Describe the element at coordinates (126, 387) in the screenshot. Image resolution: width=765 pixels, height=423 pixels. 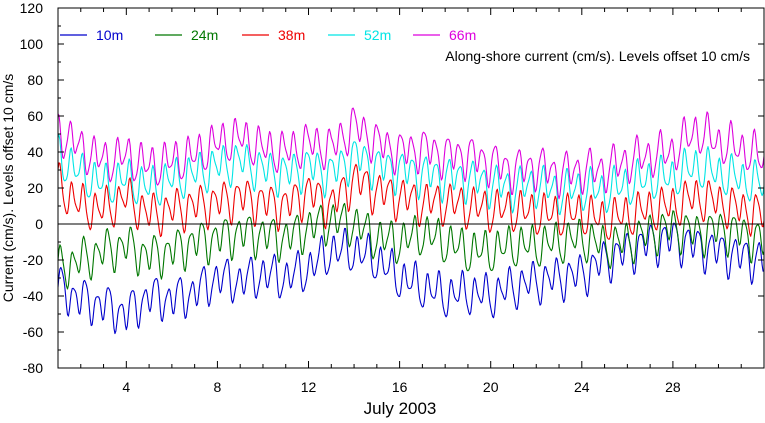
I see `x-tick-label: 4` at that location.